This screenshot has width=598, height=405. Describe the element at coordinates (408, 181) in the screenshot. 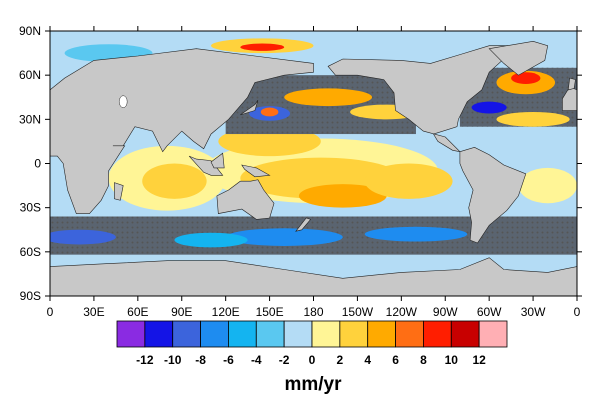

I see `east-pacific-positive` at that location.